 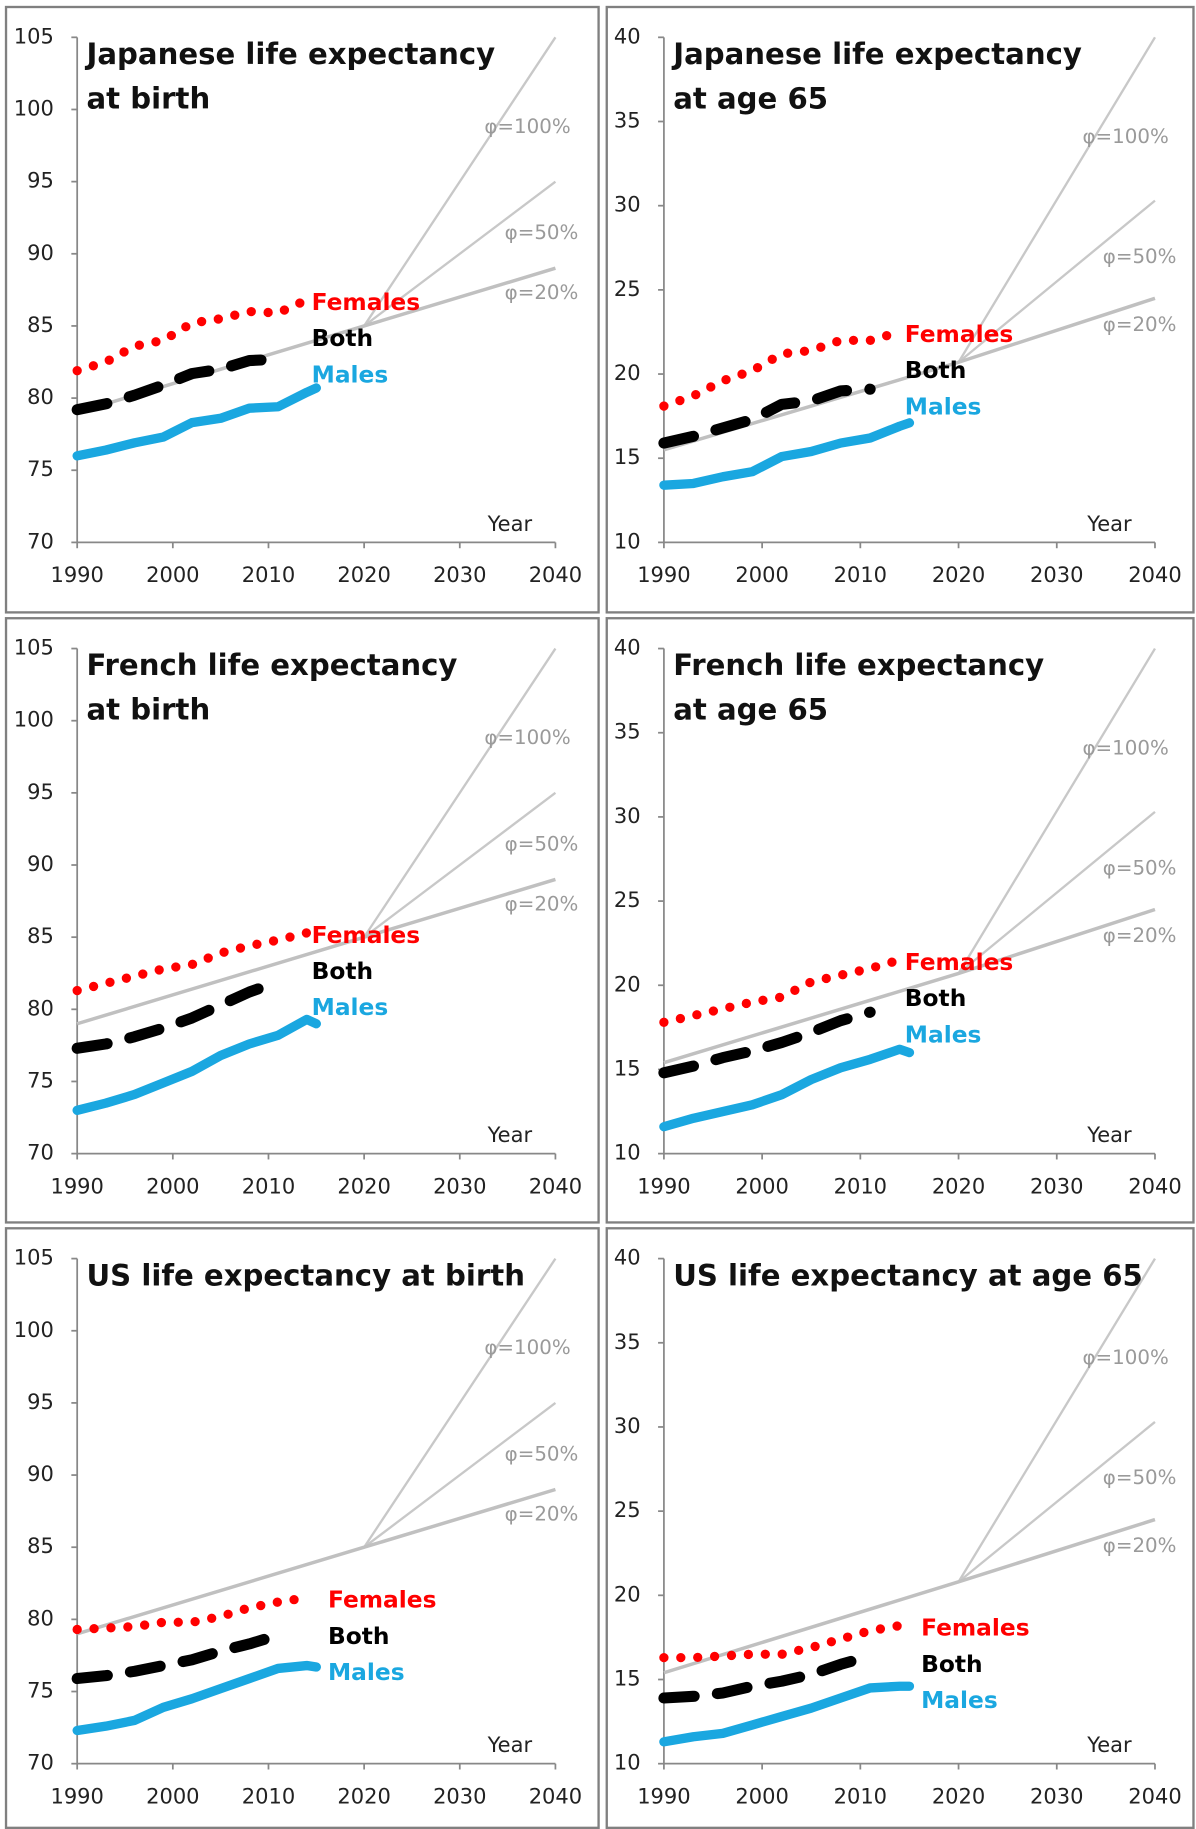 What do you see at coordinates (627, 1342) in the screenshot?
I see `y-tick-label: 35` at bounding box center [627, 1342].